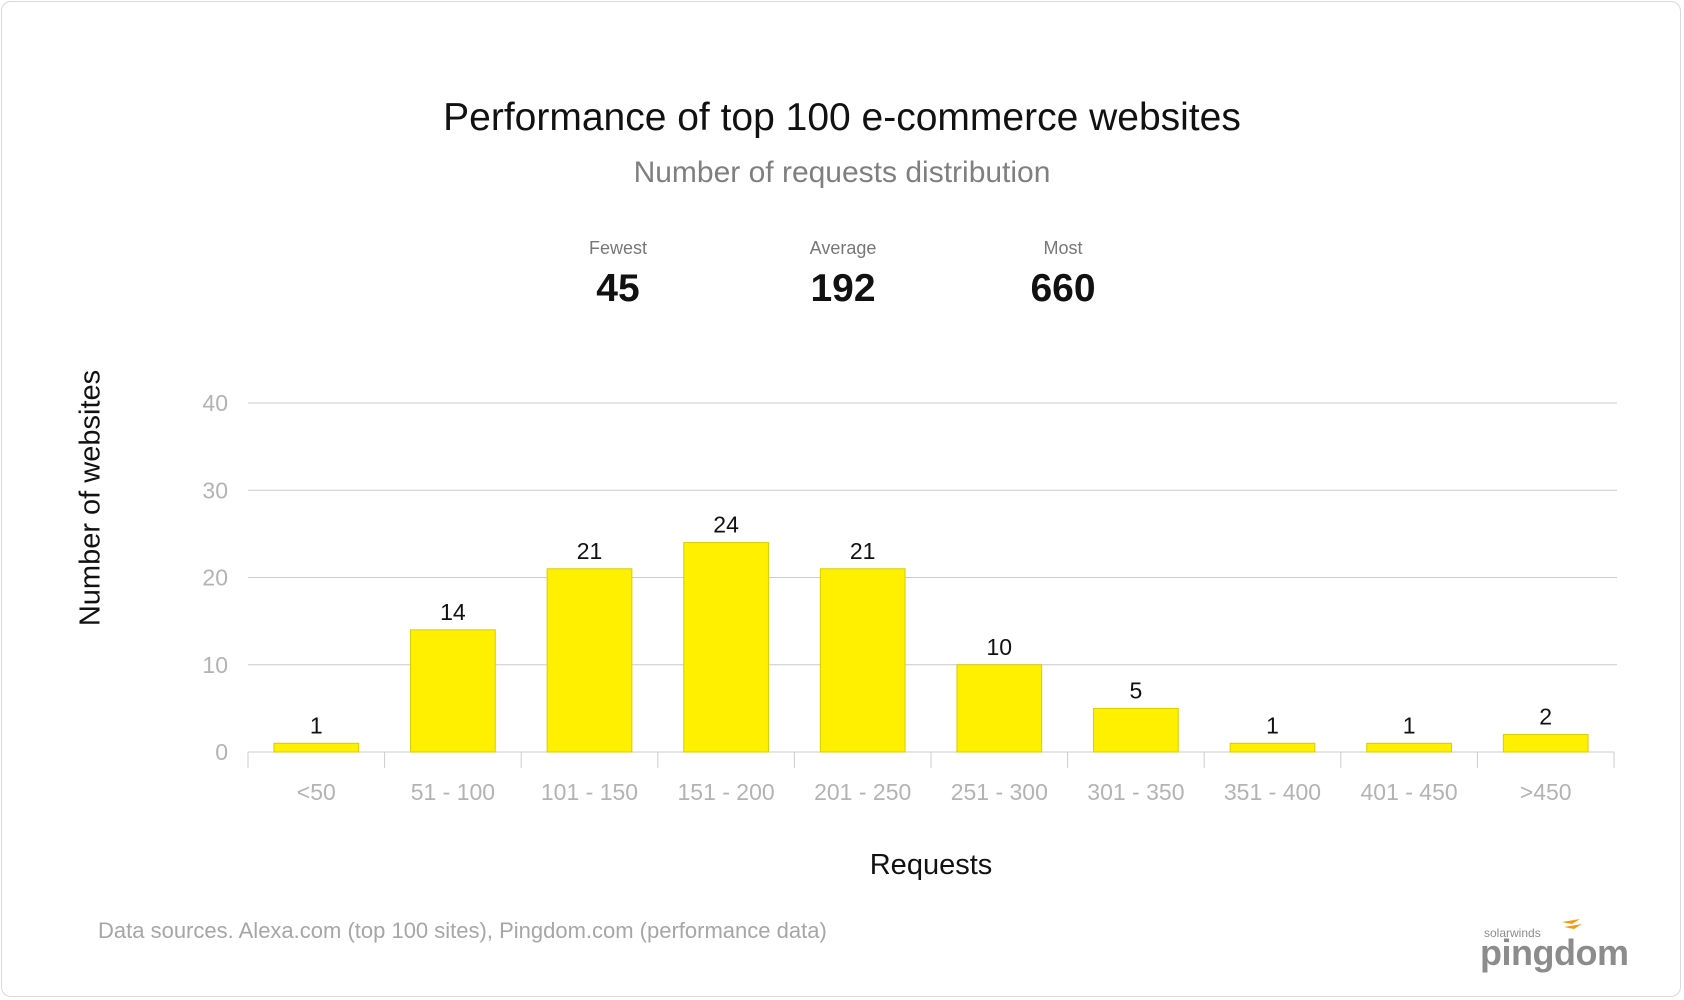 This screenshot has height=1000, width=1684. Describe the element at coordinates (215, 403) in the screenshot. I see `y-tick-label: 40` at that location.